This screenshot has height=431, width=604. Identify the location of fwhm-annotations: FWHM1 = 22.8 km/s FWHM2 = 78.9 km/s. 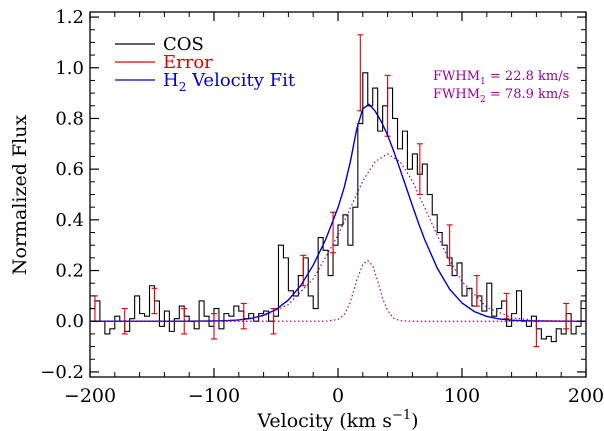
(501, 87).